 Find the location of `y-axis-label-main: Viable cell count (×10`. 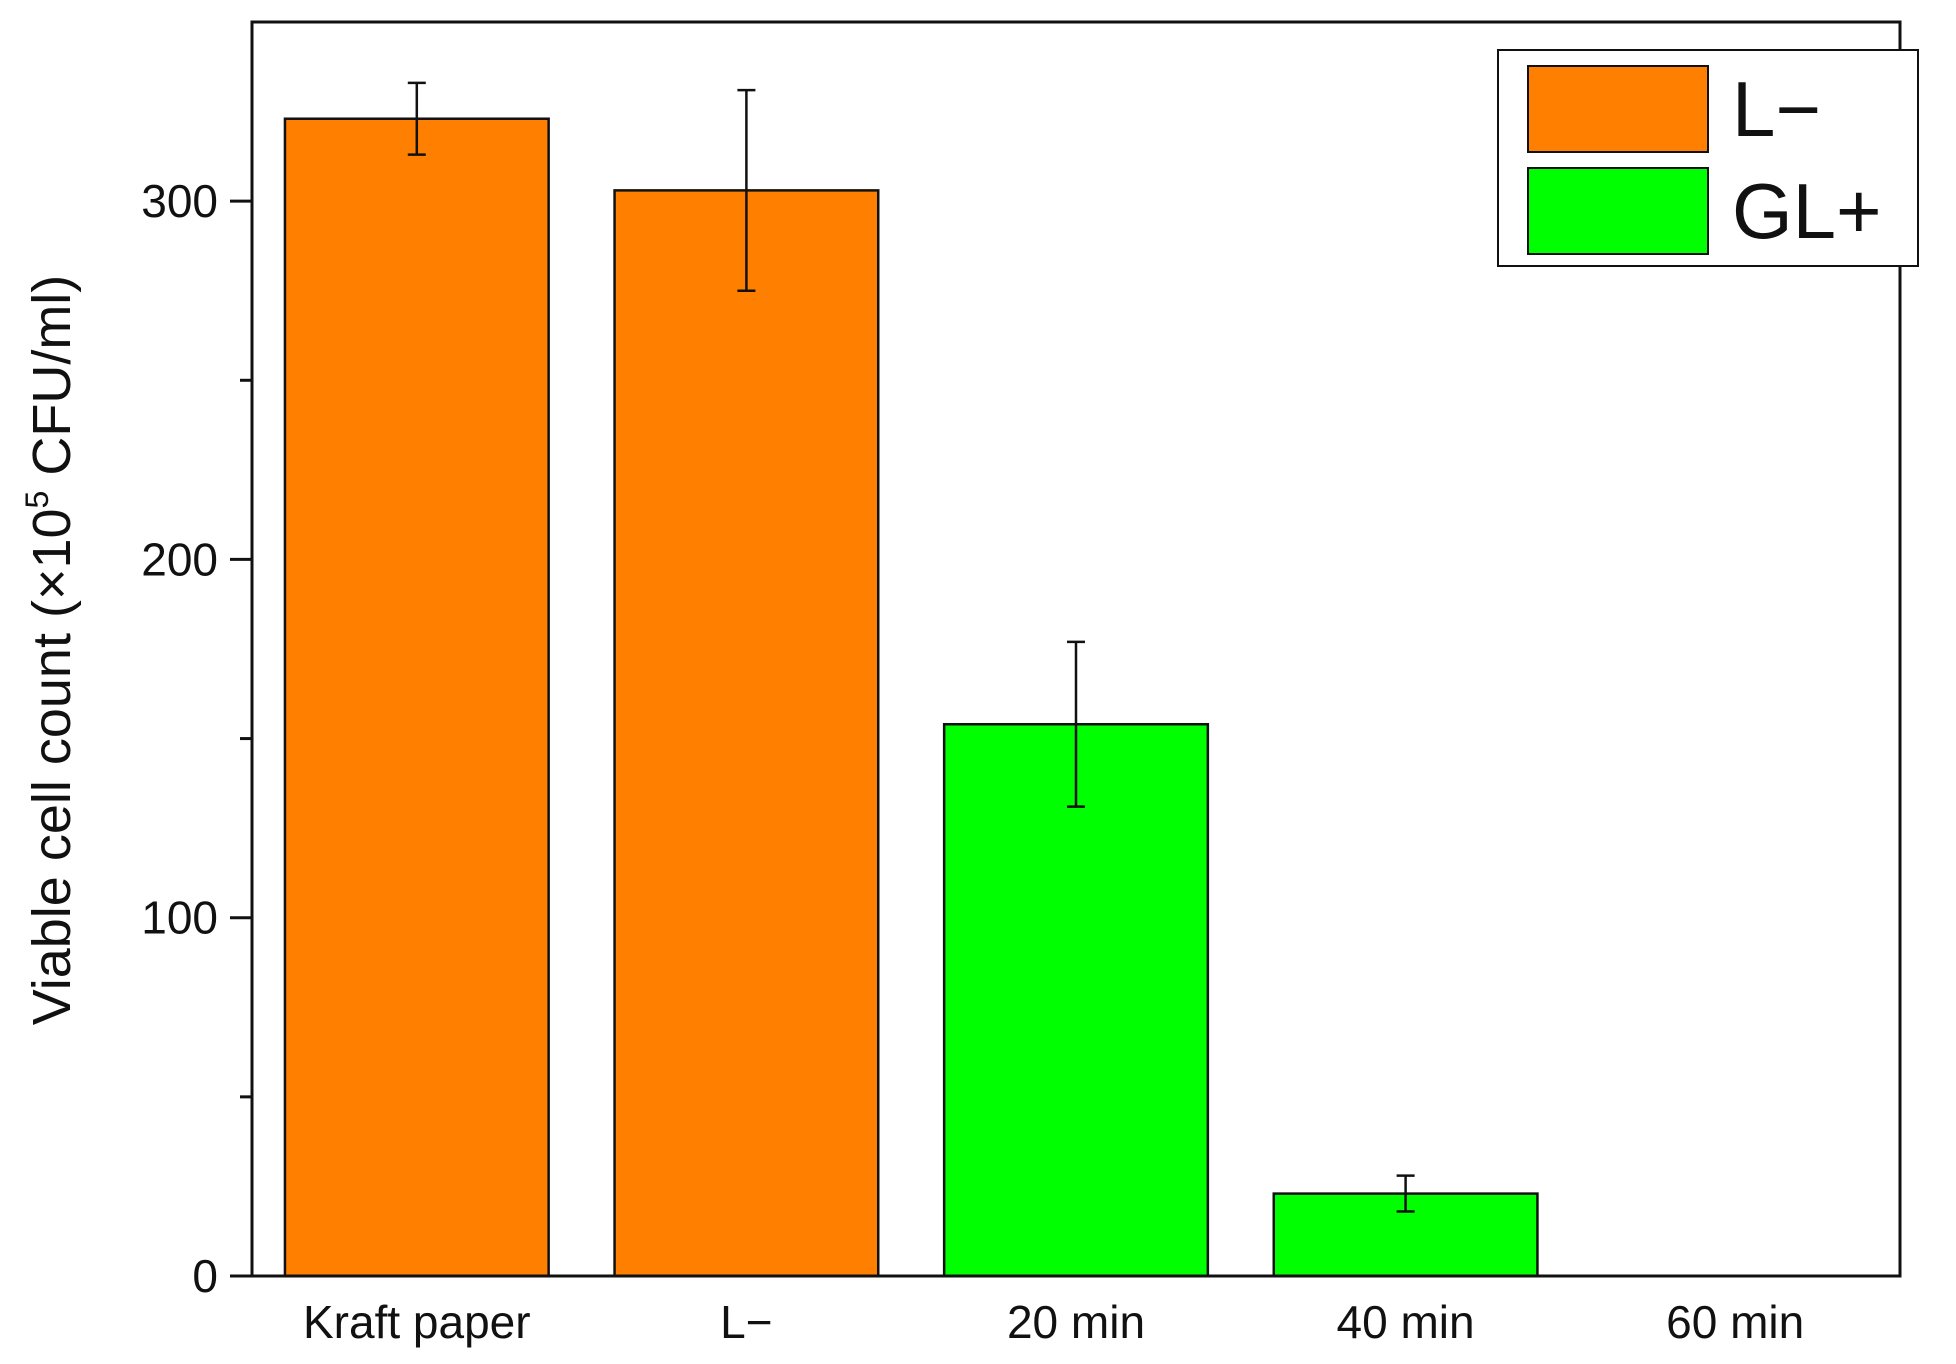

y-axis-label-main: Viable cell count (×10 is located at coordinates (52, 766).